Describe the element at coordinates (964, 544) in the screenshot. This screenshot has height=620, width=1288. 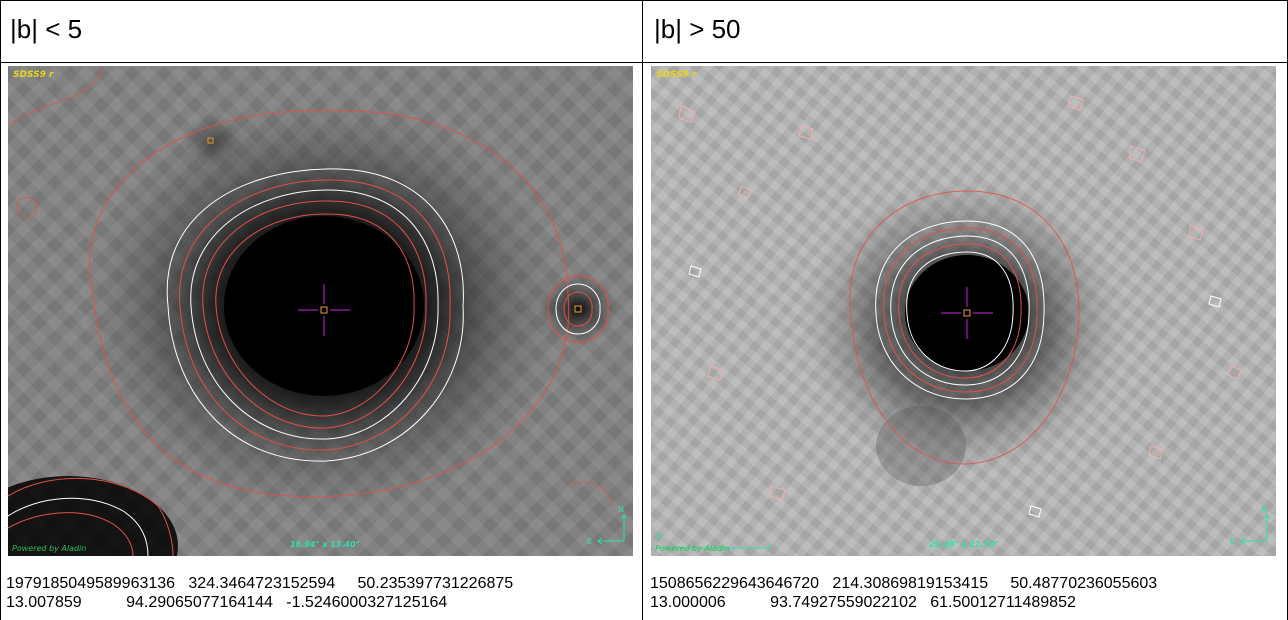
I see `field-of-view-label: 29.28" x 22.70"` at that location.